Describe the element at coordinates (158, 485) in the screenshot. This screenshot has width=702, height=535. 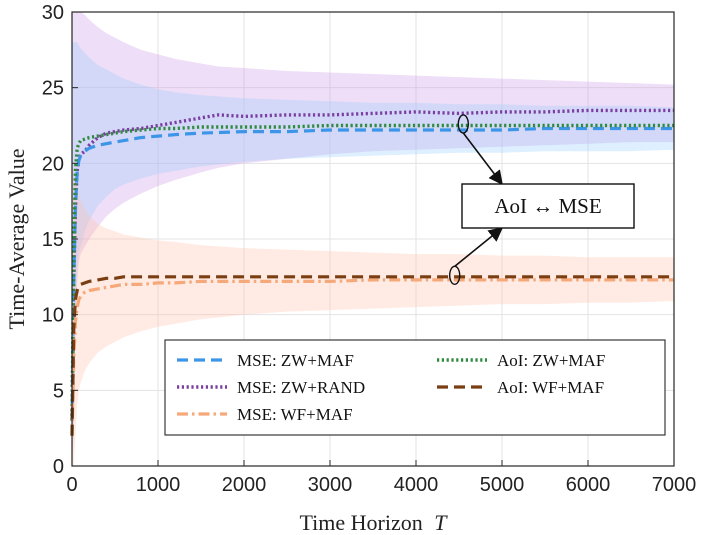
I see `x-tick-label: 1000` at that location.